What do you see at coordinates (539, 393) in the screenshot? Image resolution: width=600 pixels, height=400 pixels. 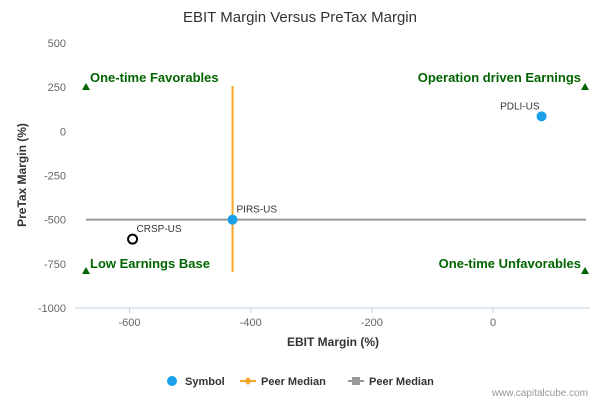 I see `credit-text: www.capitalcube.com` at bounding box center [539, 393].